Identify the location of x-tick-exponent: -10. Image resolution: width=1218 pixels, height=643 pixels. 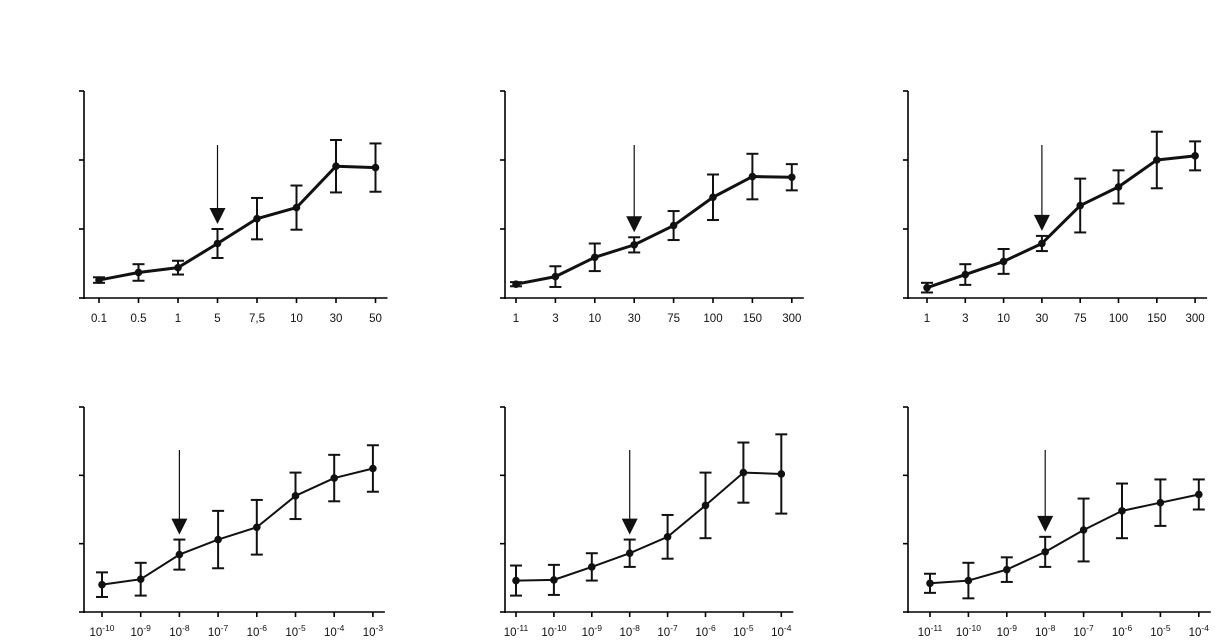
(560, 628).